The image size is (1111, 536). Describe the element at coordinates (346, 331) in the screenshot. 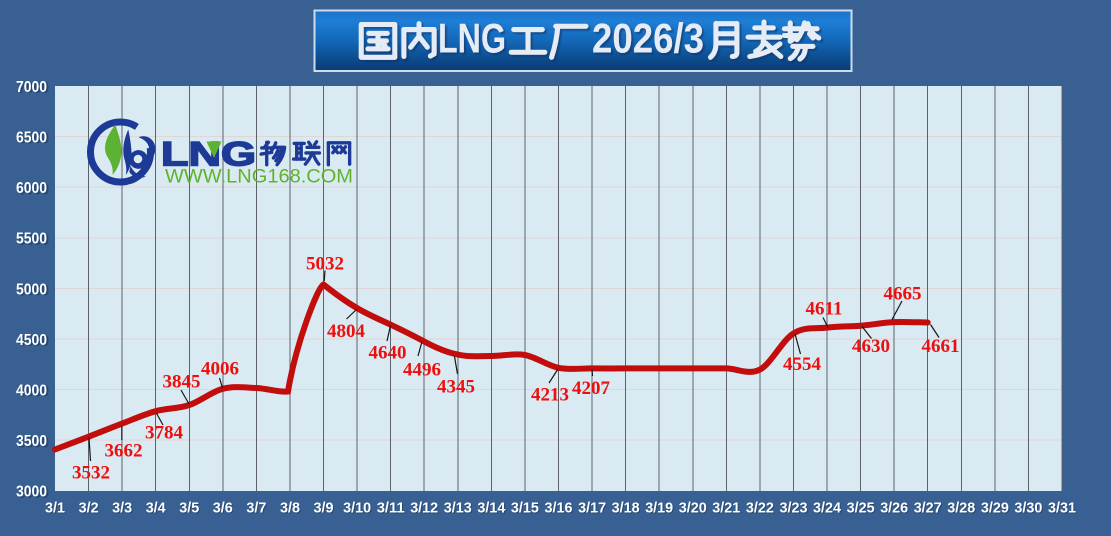

I see `svg-text: 4804` at that location.